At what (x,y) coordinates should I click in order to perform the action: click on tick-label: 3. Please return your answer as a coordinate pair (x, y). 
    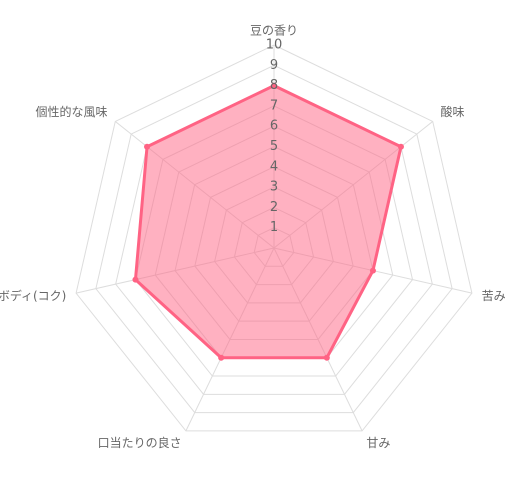
    Looking at the image, I should click on (274, 187).